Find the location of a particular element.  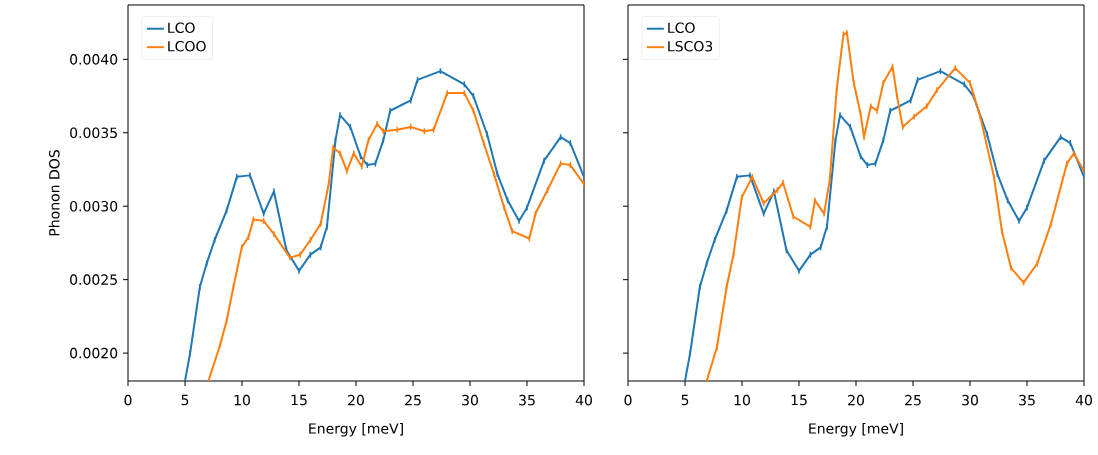

y-tick-label: 0.0040 is located at coordinates (94, 59).